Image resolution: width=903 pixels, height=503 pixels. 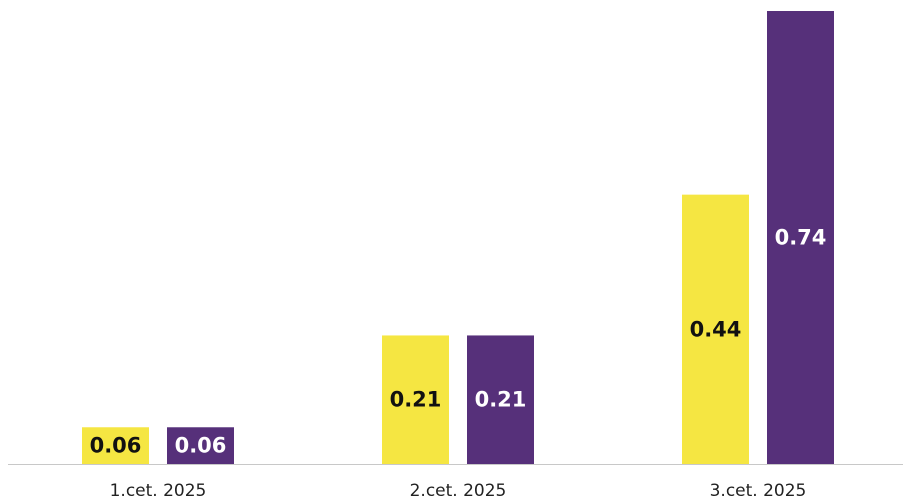 I want to click on value-label: 0.74, so click(x=801, y=238).